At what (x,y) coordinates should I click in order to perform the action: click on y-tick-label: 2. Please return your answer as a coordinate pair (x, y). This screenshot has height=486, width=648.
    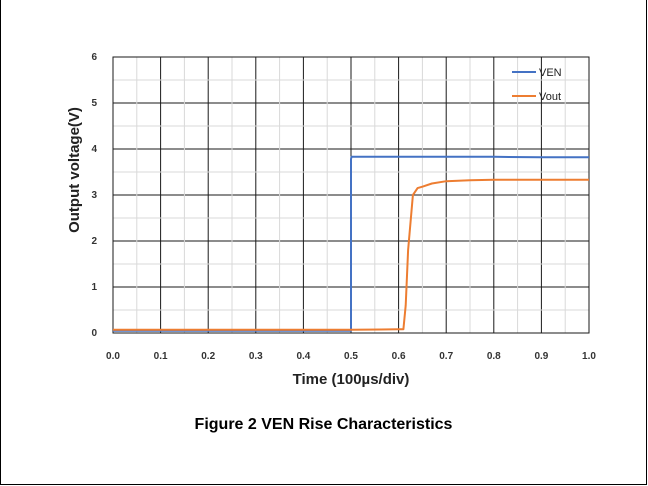
    Looking at the image, I should click on (94, 241).